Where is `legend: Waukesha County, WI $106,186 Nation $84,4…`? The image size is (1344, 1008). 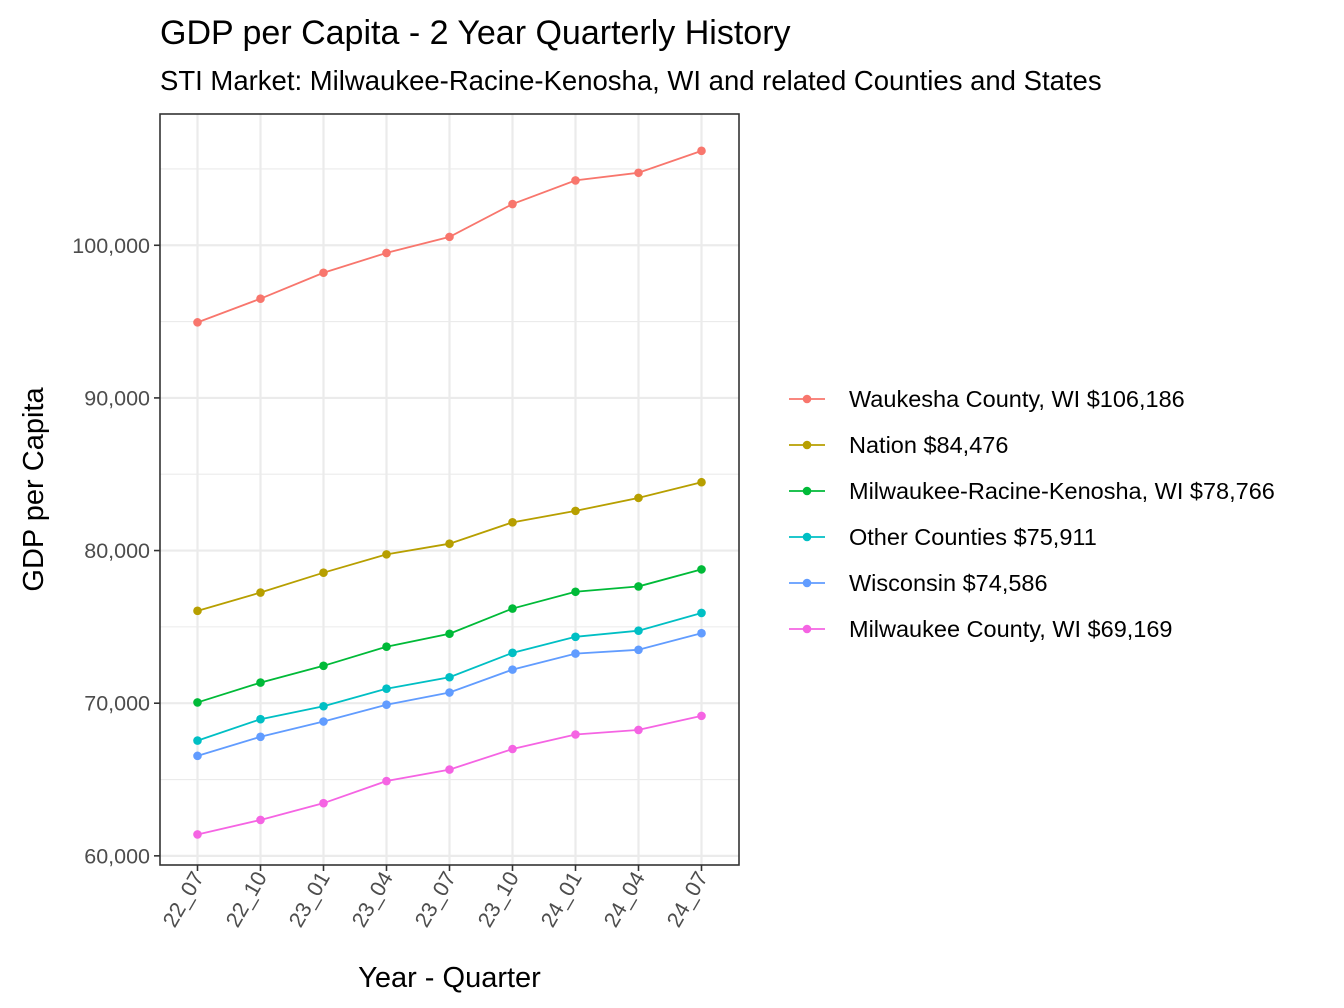
legend: Waukesha County, WI $106,186 Nation $84,4… is located at coordinates (1032, 514).